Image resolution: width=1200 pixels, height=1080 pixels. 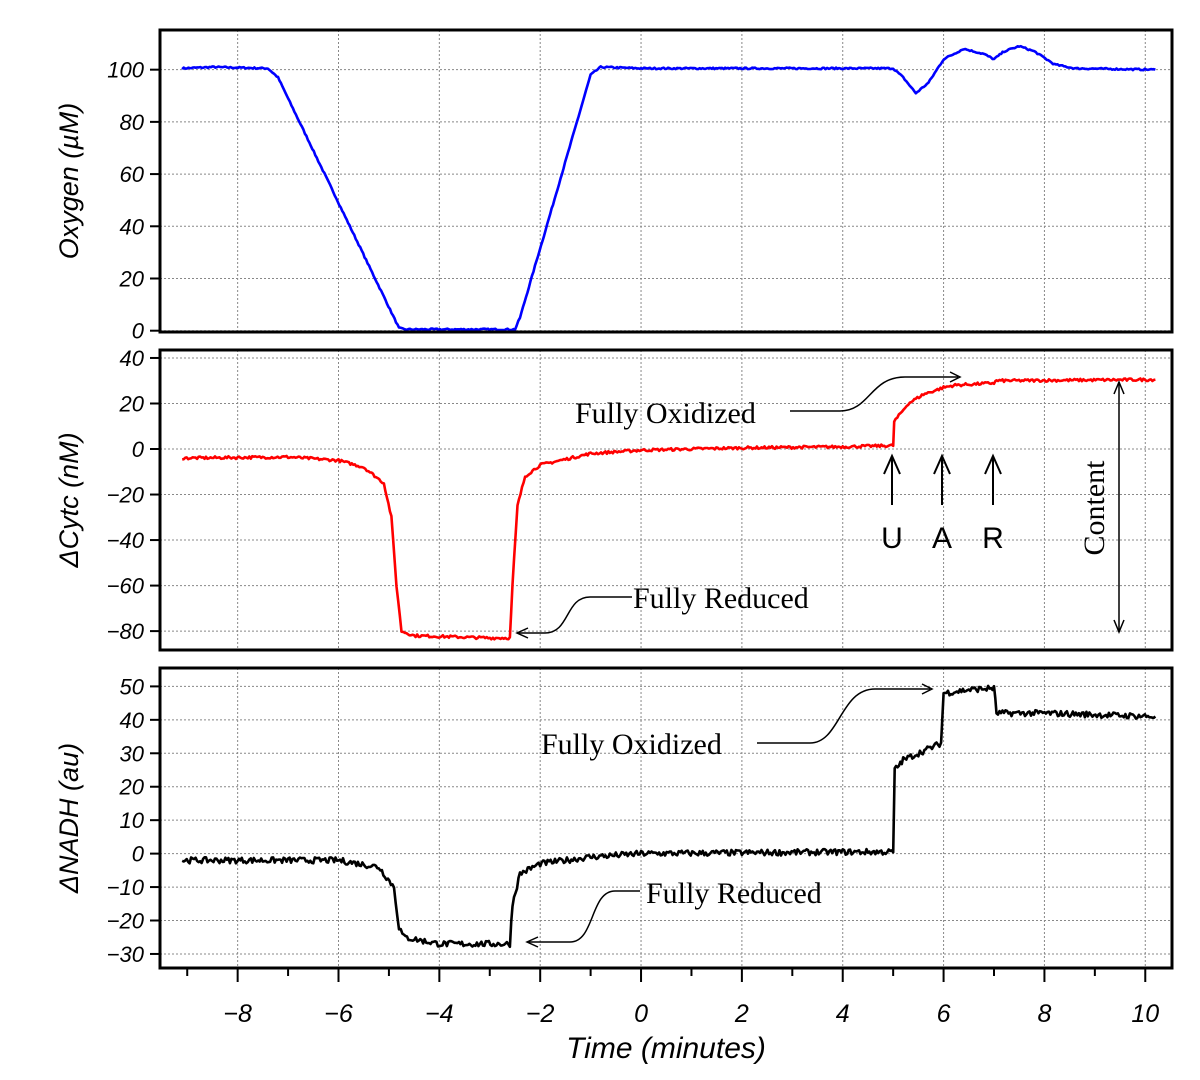 What do you see at coordinates (741, 1014) in the screenshot?
I see `x-tick-label: 2` at bounding box center [741, 1014].